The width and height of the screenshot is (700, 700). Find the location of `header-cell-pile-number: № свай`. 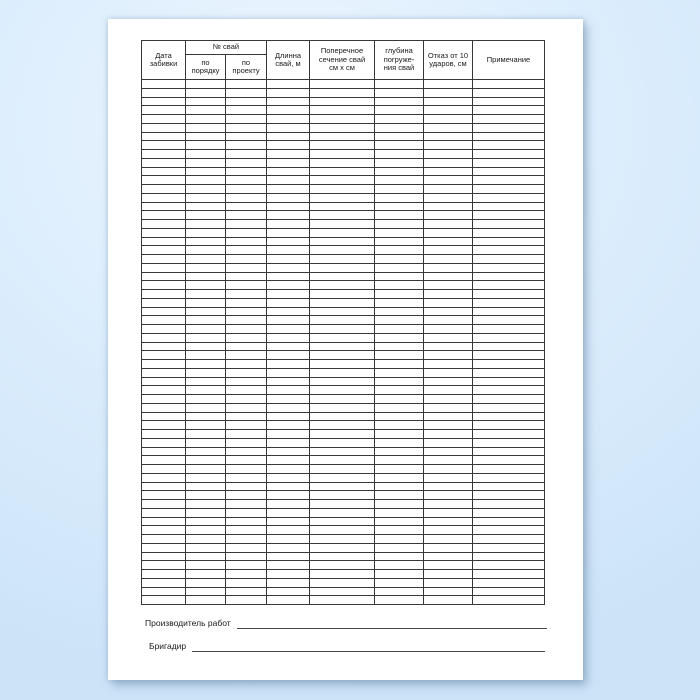

header-cell-pile-number: № свай is located at coordinates (226, 47).